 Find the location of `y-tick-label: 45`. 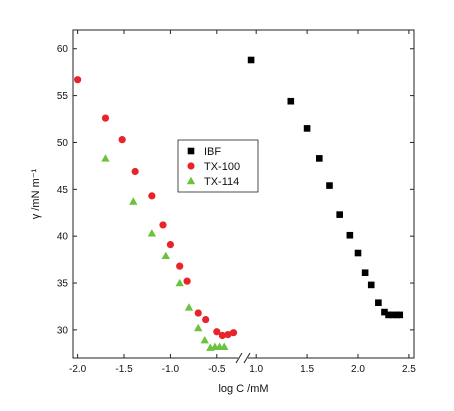

y-tick-label: 45 is located at coordinates (63, 190).